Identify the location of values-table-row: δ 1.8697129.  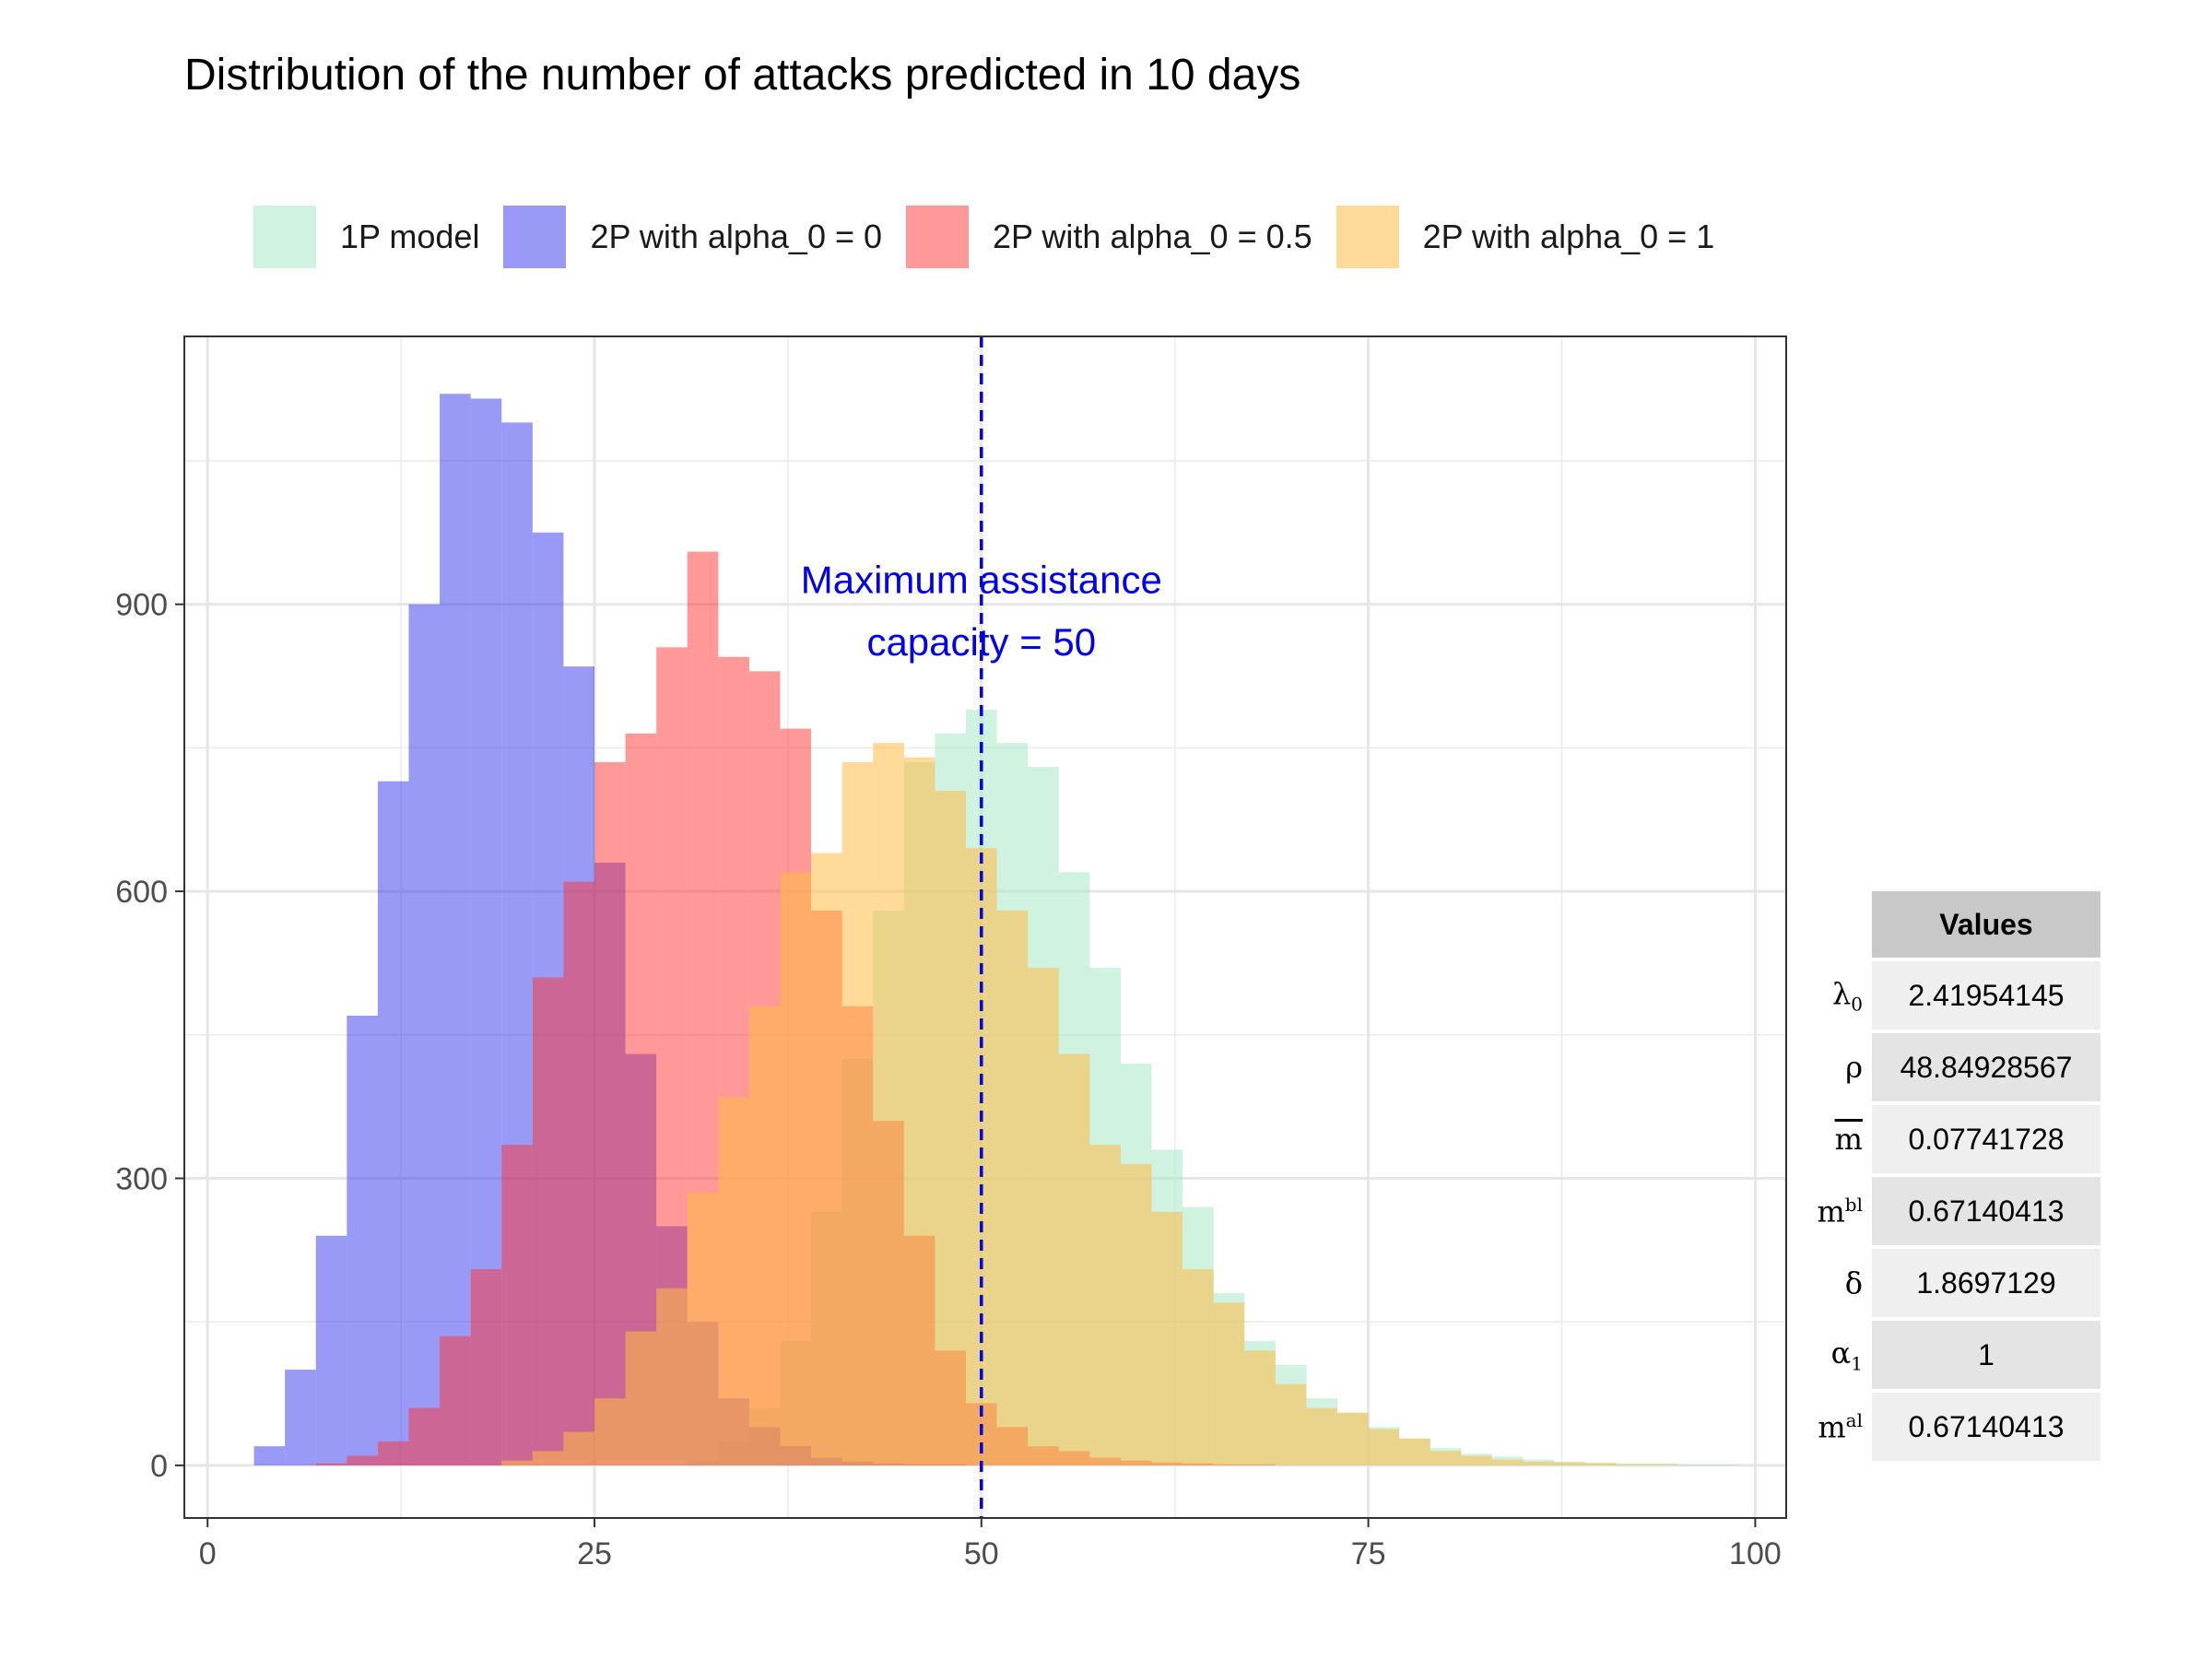
(1953, 1283).